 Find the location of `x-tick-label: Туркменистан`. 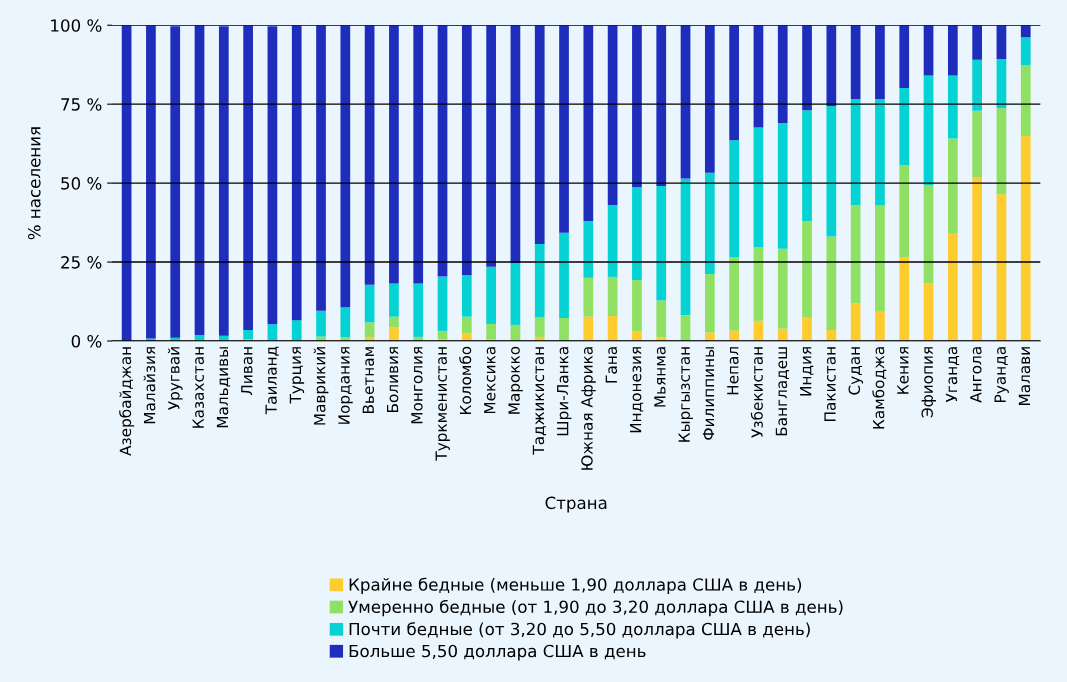

x-tick-label: Туркменистан is located at coordinates (442, 404).